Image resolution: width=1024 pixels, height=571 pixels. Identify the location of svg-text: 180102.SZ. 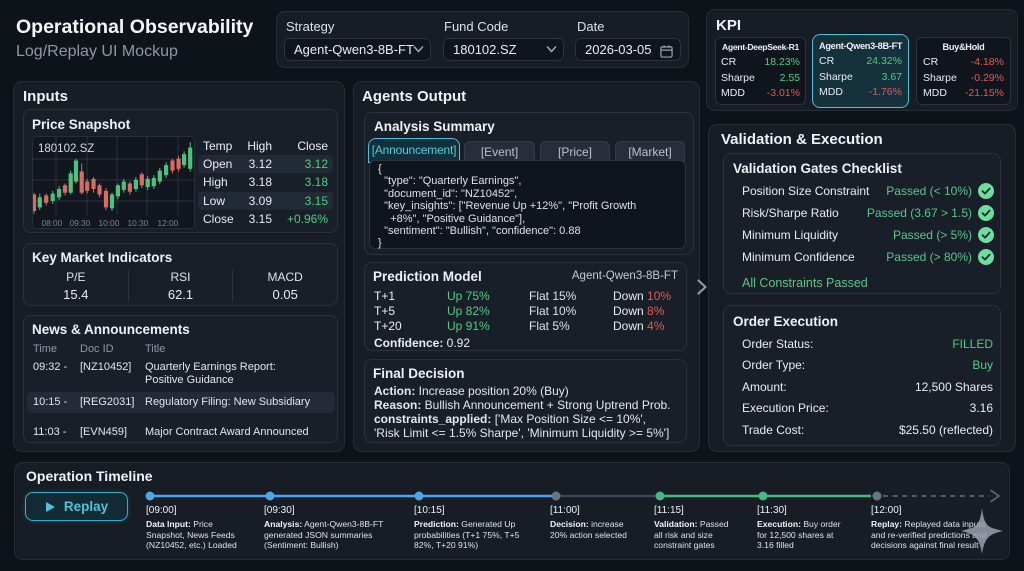
(66, 149).